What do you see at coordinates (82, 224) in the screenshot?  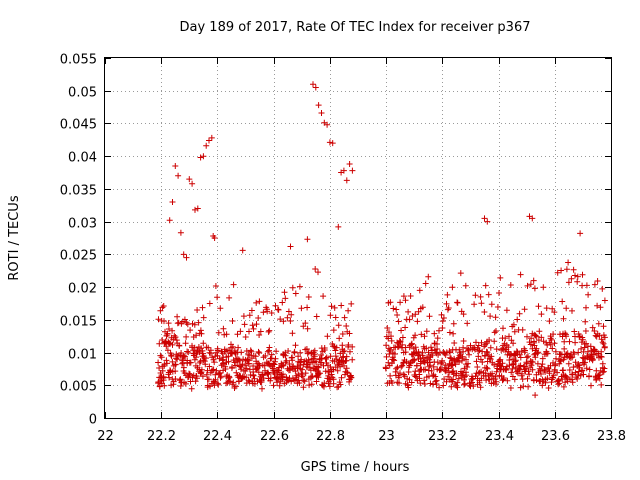 I see `y-tick-label: 0.03` at bounding box center [82, 224].